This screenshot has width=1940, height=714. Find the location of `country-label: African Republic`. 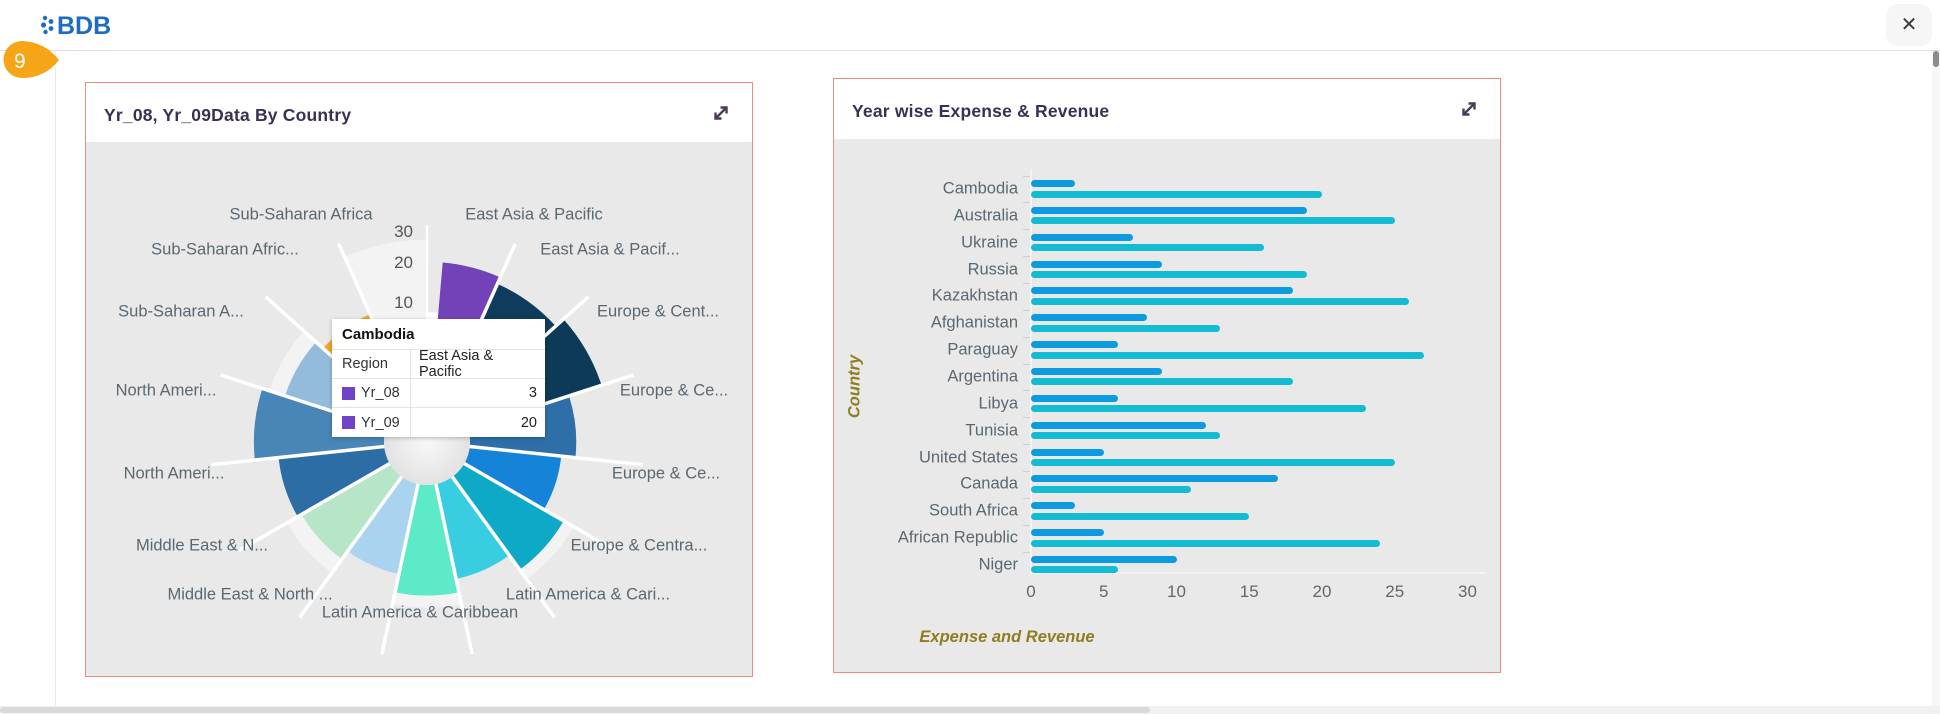

country-label: African Republic is located at coordinates (957, 537).